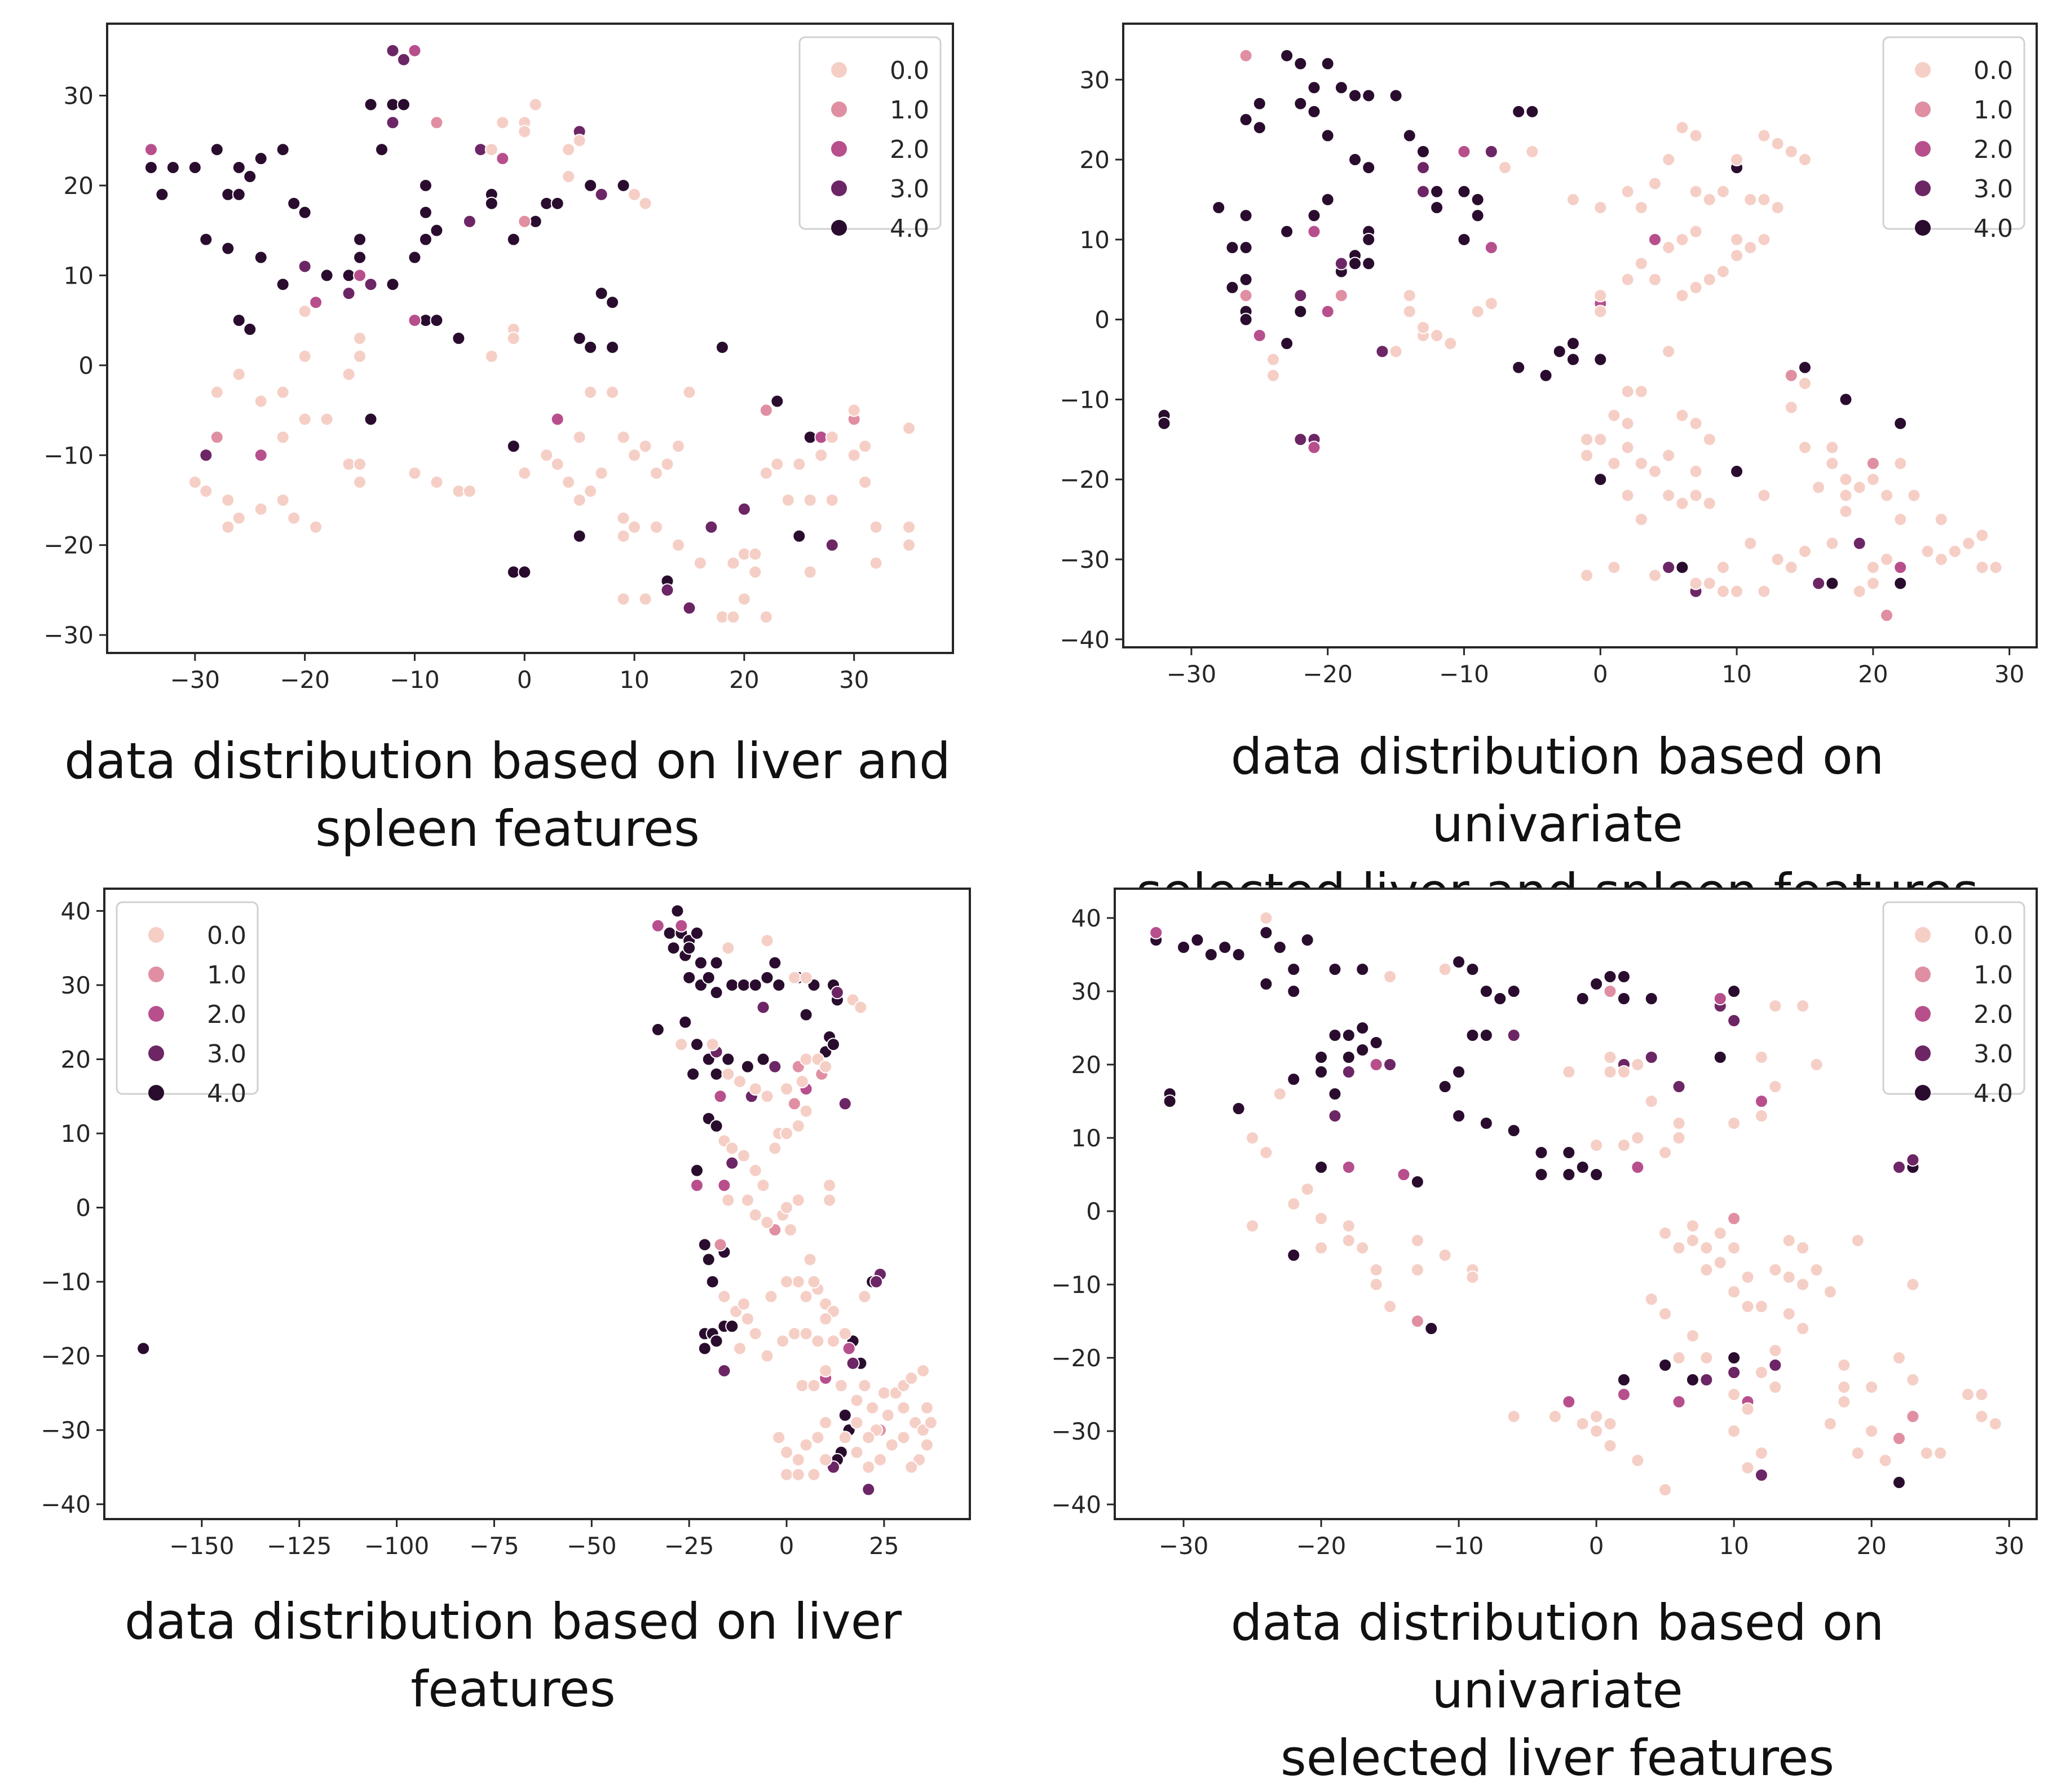  Describe the element at coordinates (1085, 559) in the screenshot. I see `y-tick-label: −30` at that location.